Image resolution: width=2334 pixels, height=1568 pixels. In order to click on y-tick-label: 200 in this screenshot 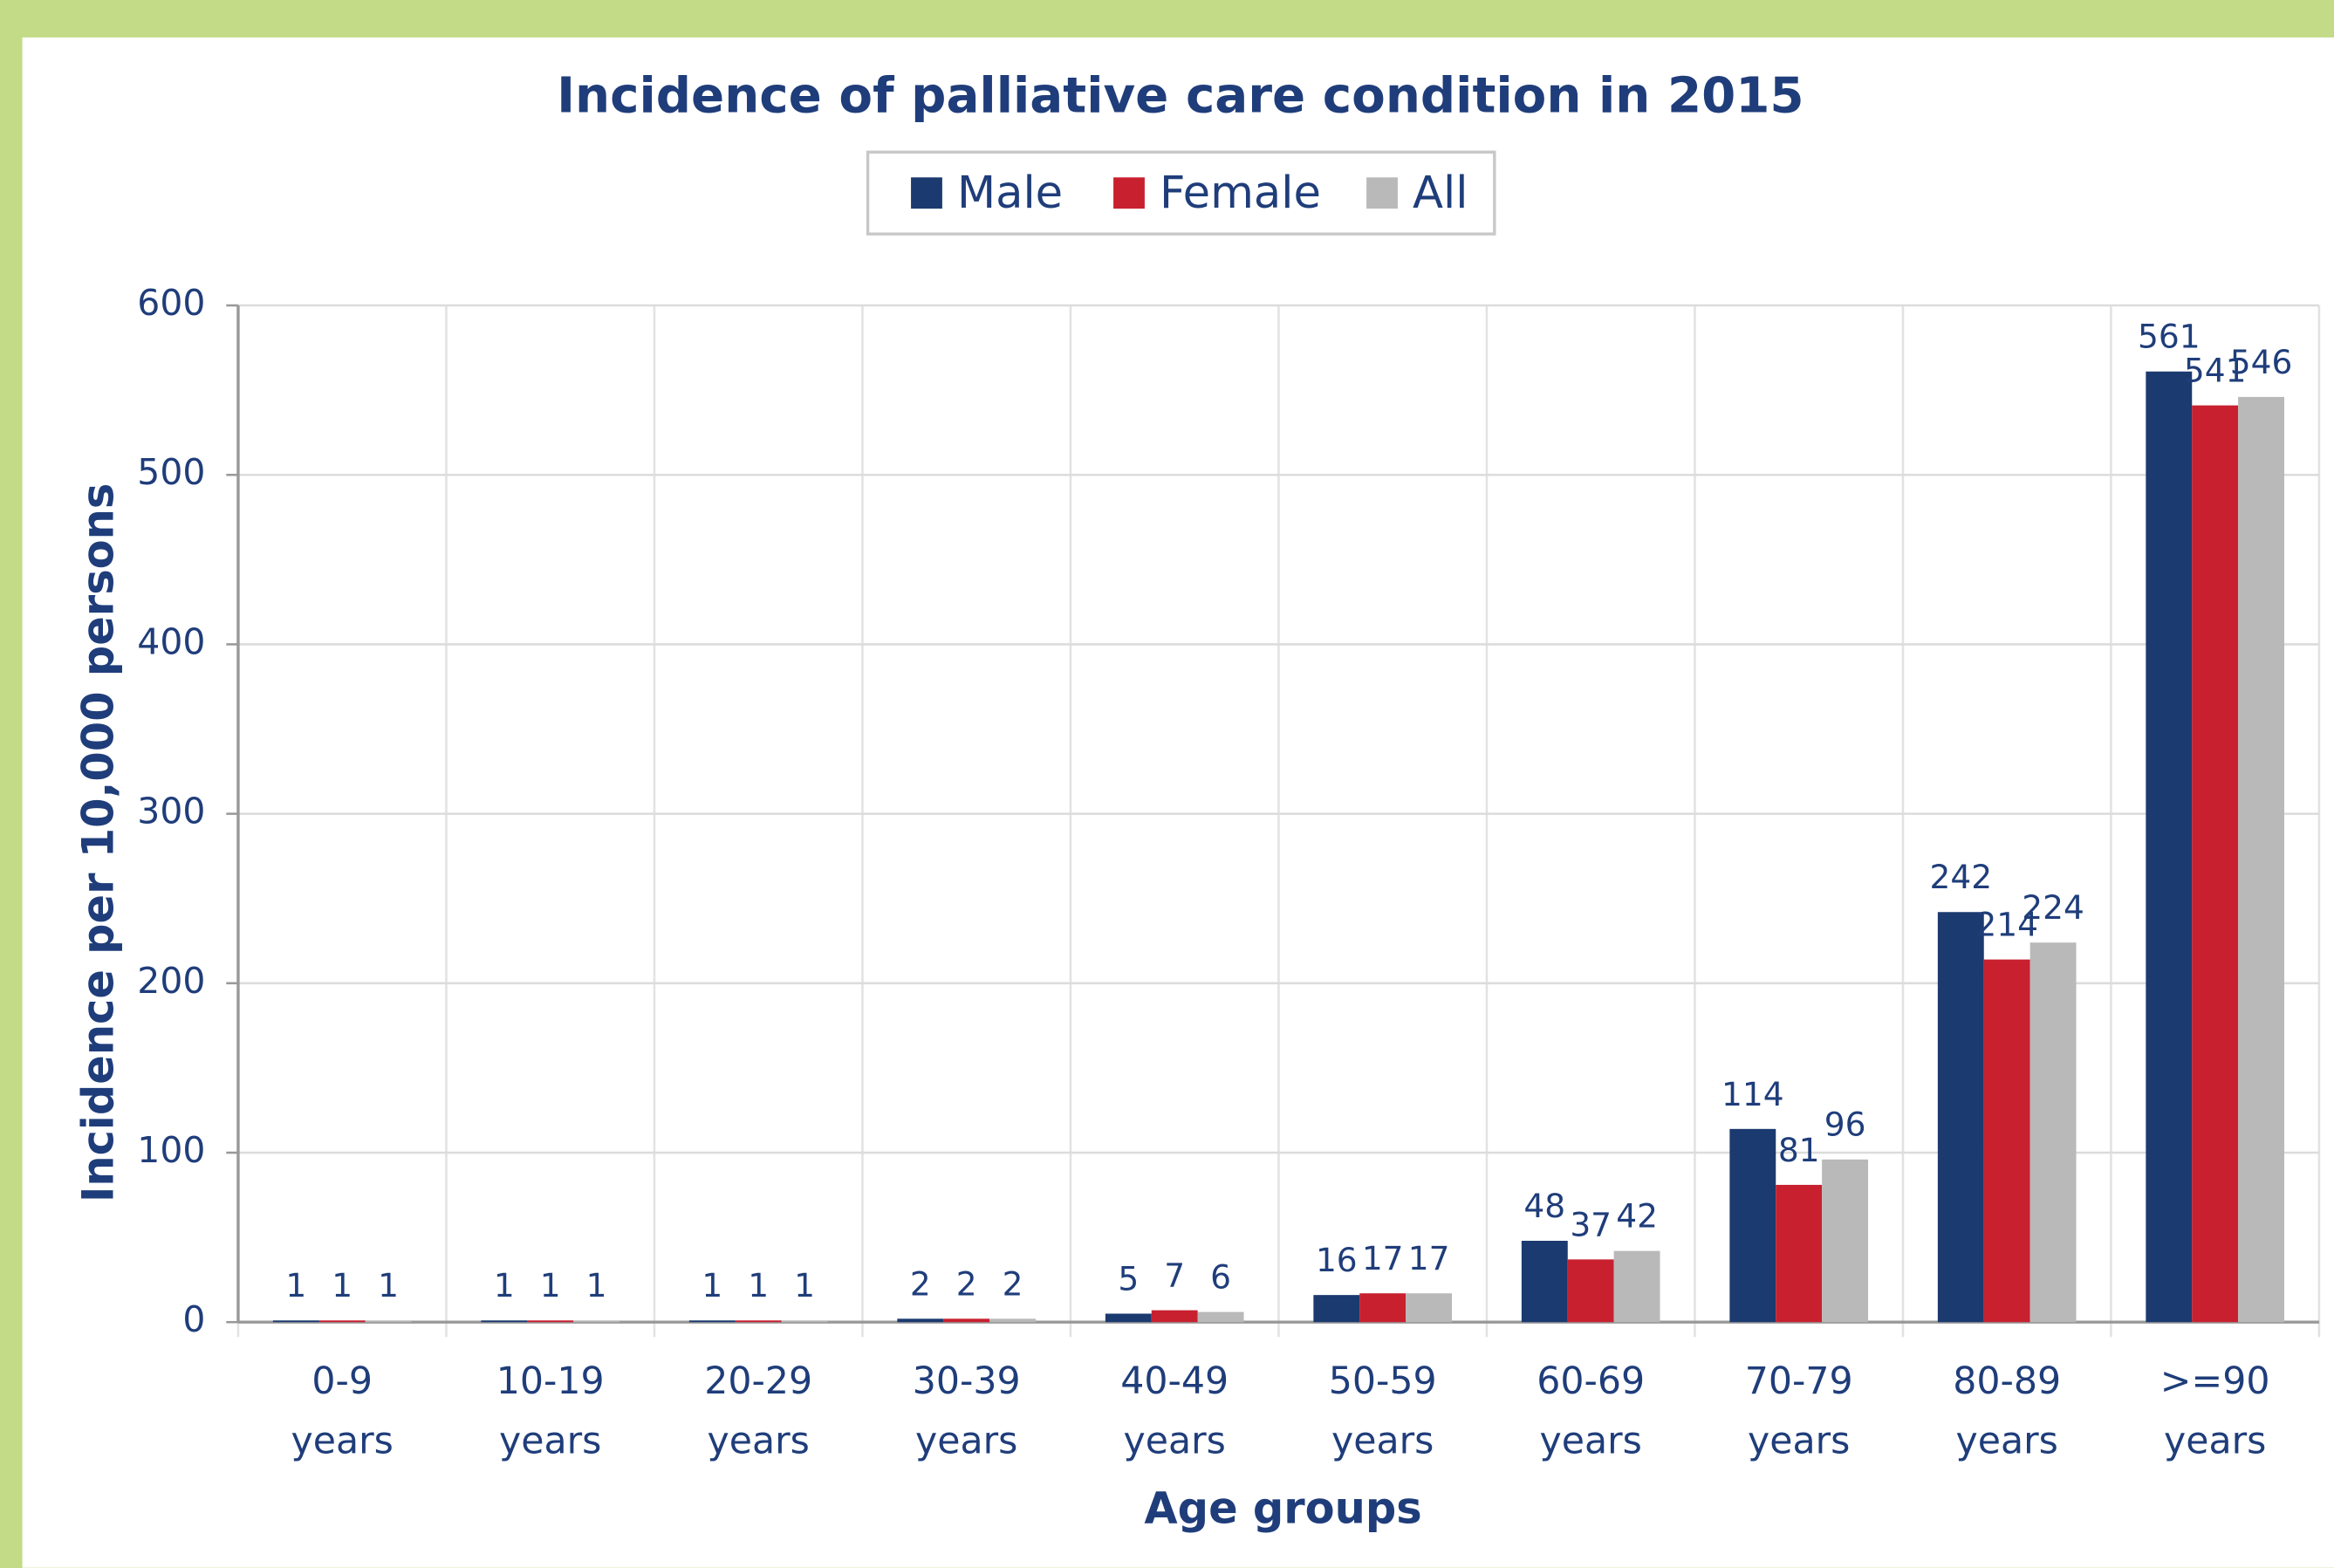, I will do `click(171, 981)`.